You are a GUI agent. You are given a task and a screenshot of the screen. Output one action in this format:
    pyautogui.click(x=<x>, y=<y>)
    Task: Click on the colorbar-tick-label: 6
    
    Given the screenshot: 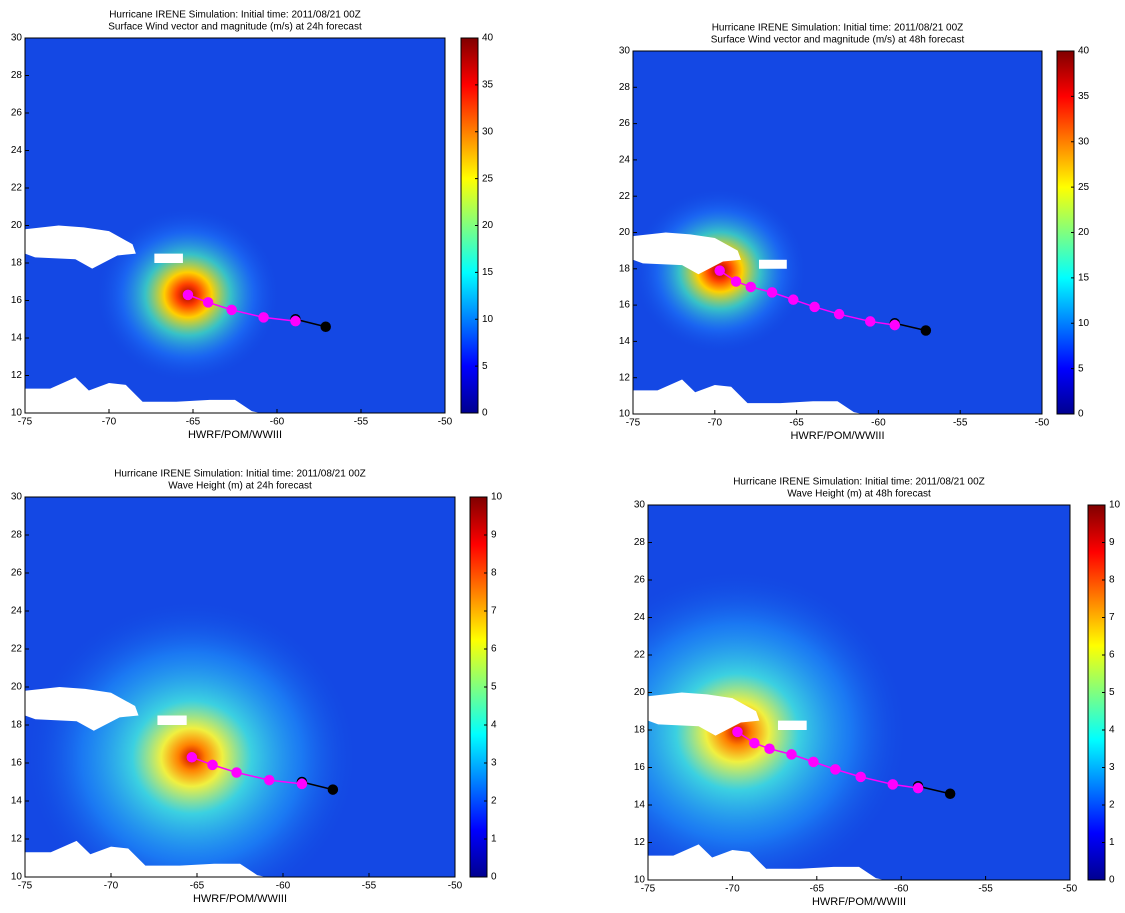 What is the action you would take?
    pyautogui.click(x=494, y=649)
    